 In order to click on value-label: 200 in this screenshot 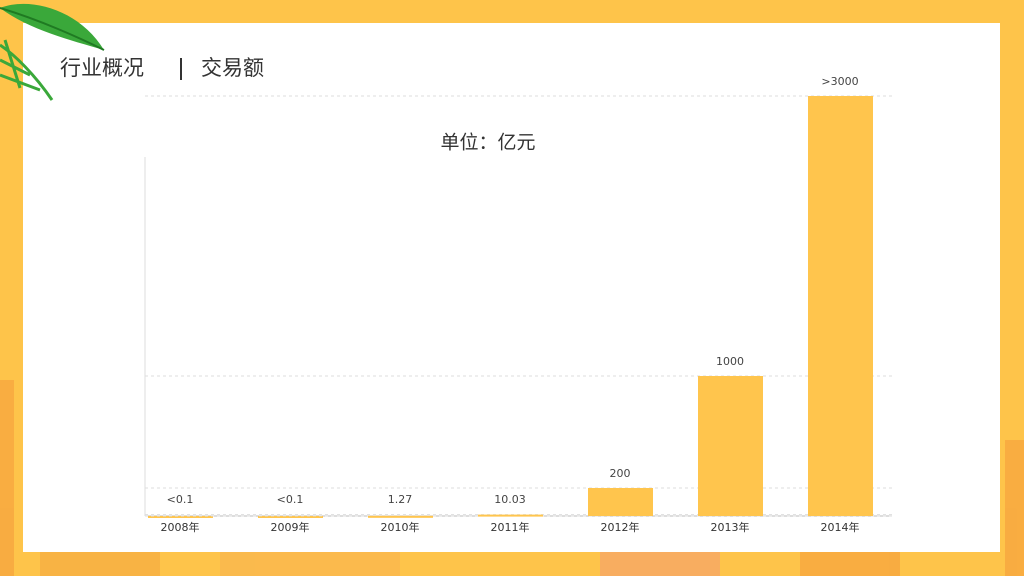, I will do `click(620, 473)`.